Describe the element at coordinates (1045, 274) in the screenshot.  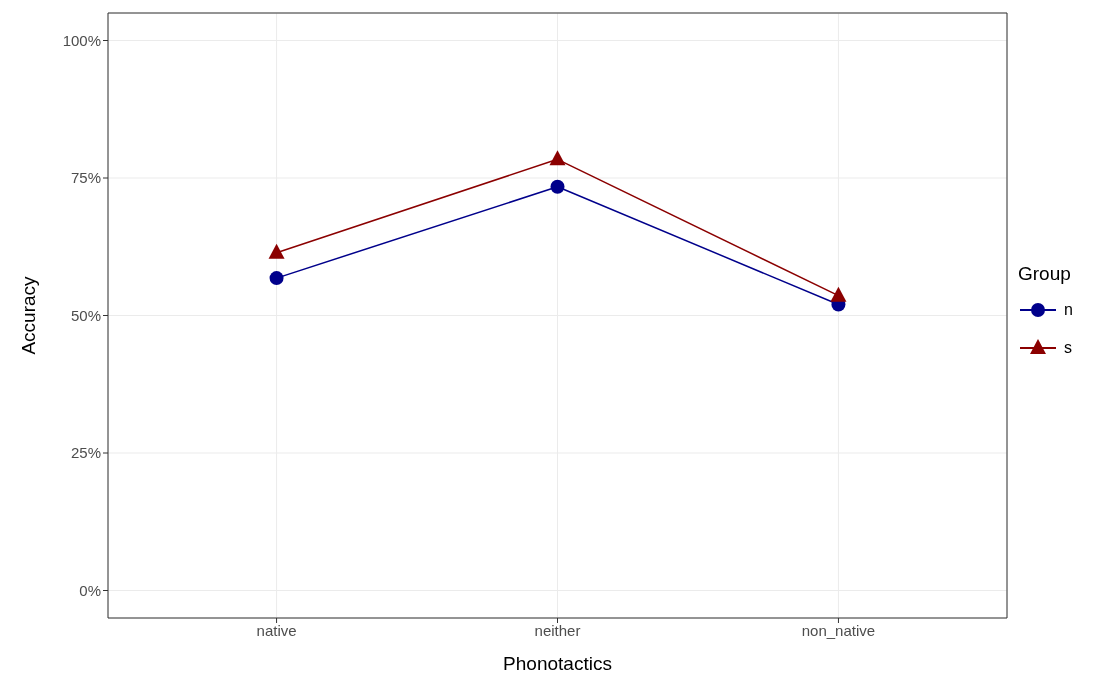
I see `legend-title: Group` at that location.